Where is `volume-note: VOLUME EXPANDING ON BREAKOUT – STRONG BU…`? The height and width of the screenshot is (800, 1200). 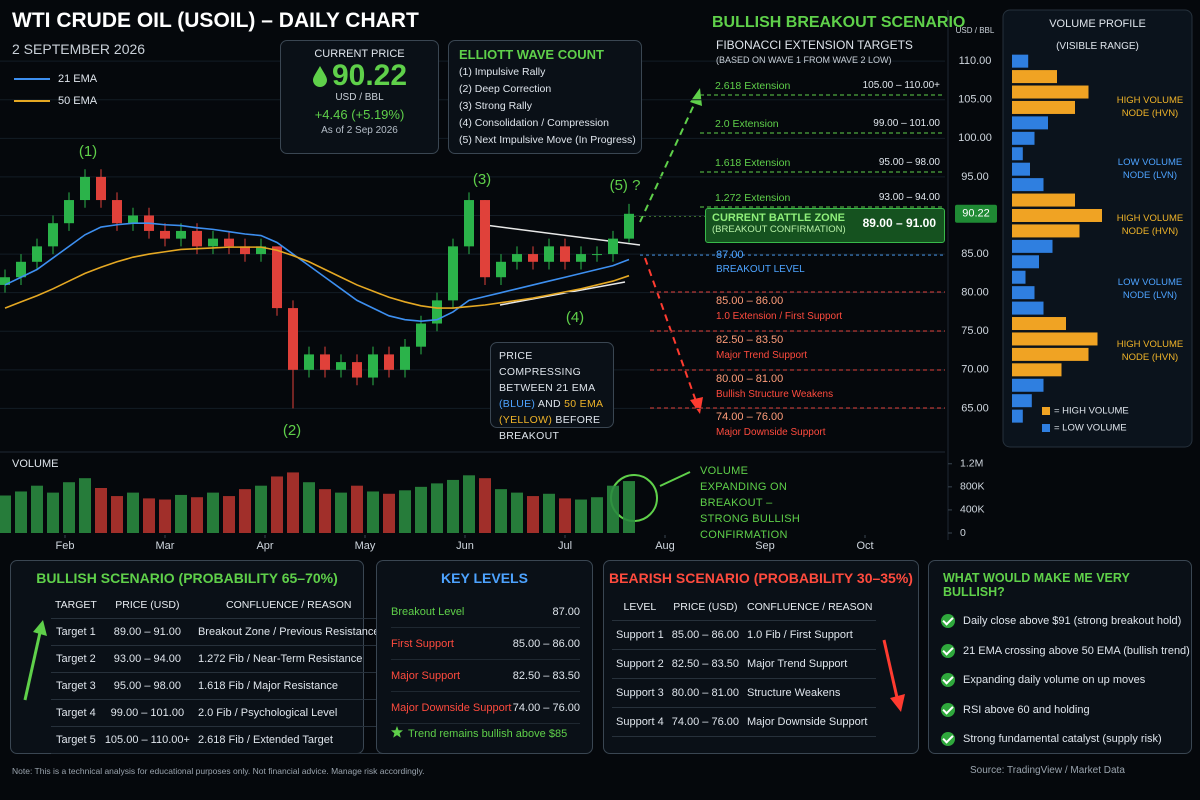 volume-note: VOLUME EXPANDING ON BREAKOUT – STRONG BU… is located at coordinates (750, 503).